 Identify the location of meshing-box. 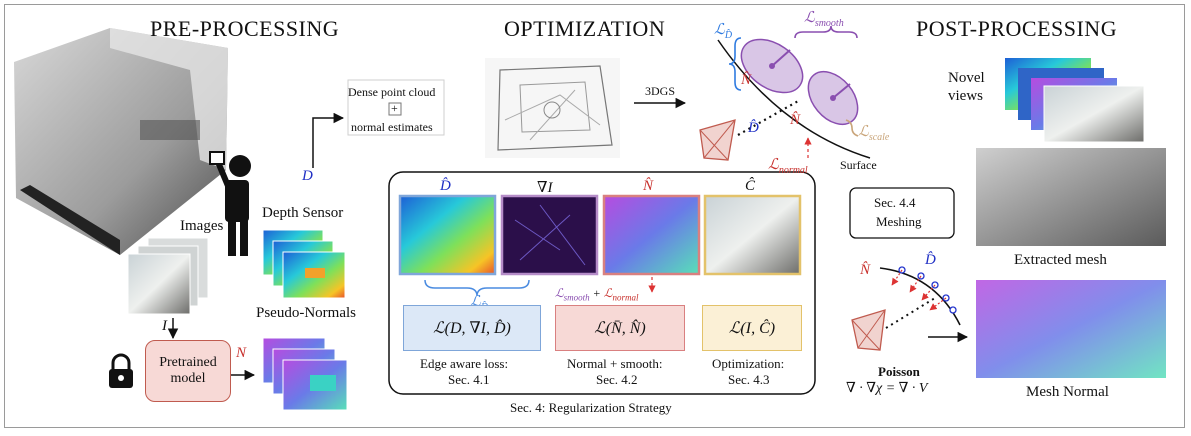
(902, 213).